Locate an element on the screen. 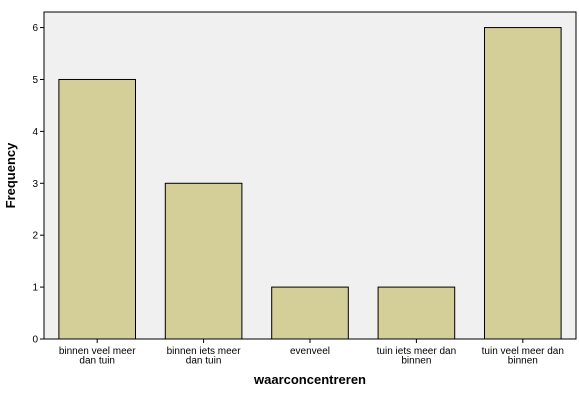 This screenshot has height=395, width=579. x-tick-label: binnen veel meer dan tuin is located at coordinates (97, 356).